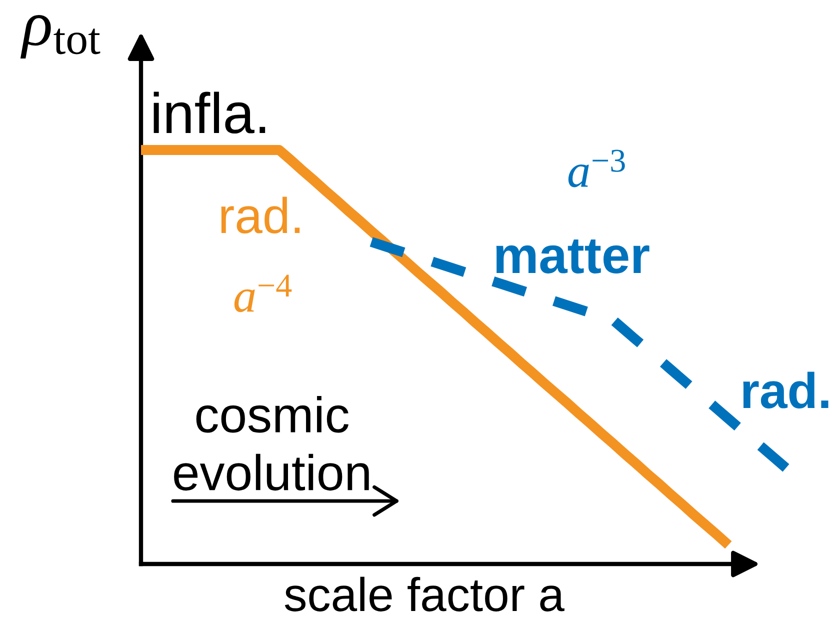 The height and width of the screenshot is (619, 837). What do you see at coordinates (424, 594) in the screenshot?
I see `x-axis-title: scale factor a` at bounding box center [424, 594].